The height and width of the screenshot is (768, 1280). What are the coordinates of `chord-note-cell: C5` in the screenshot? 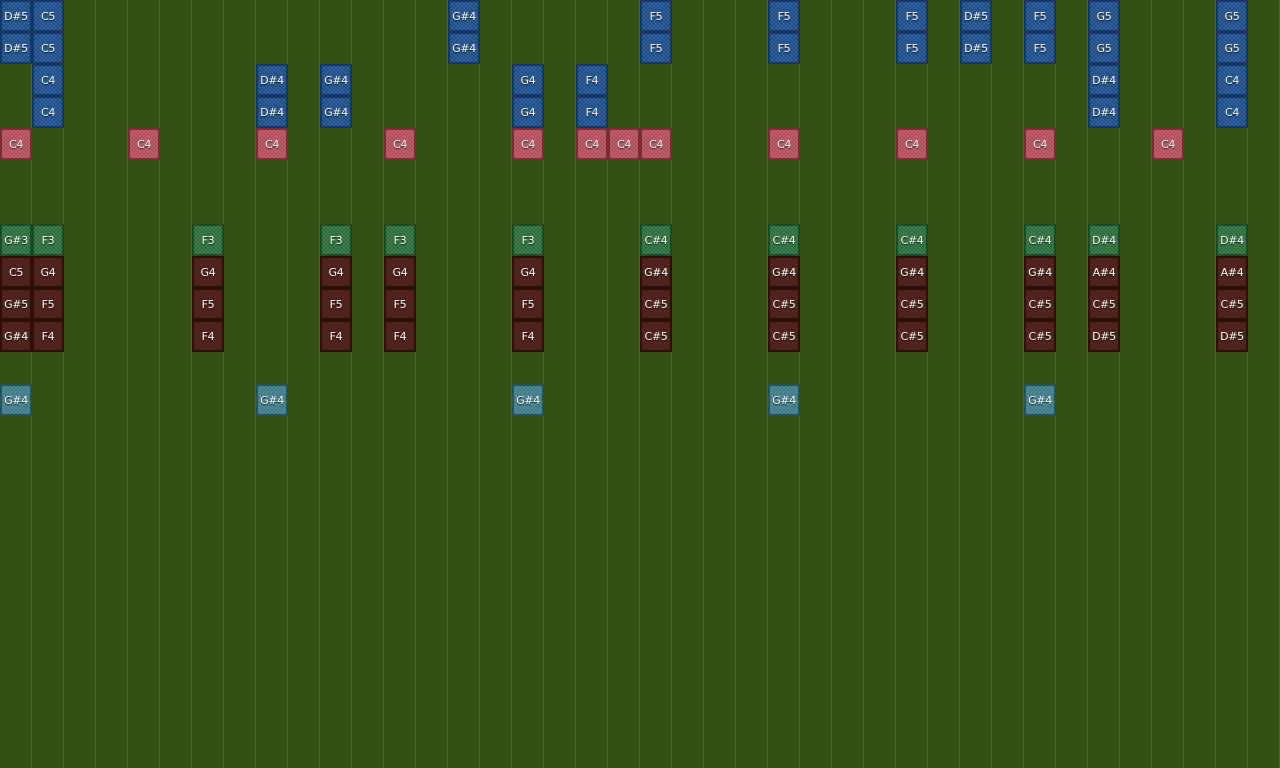 It's located at (16, 272).